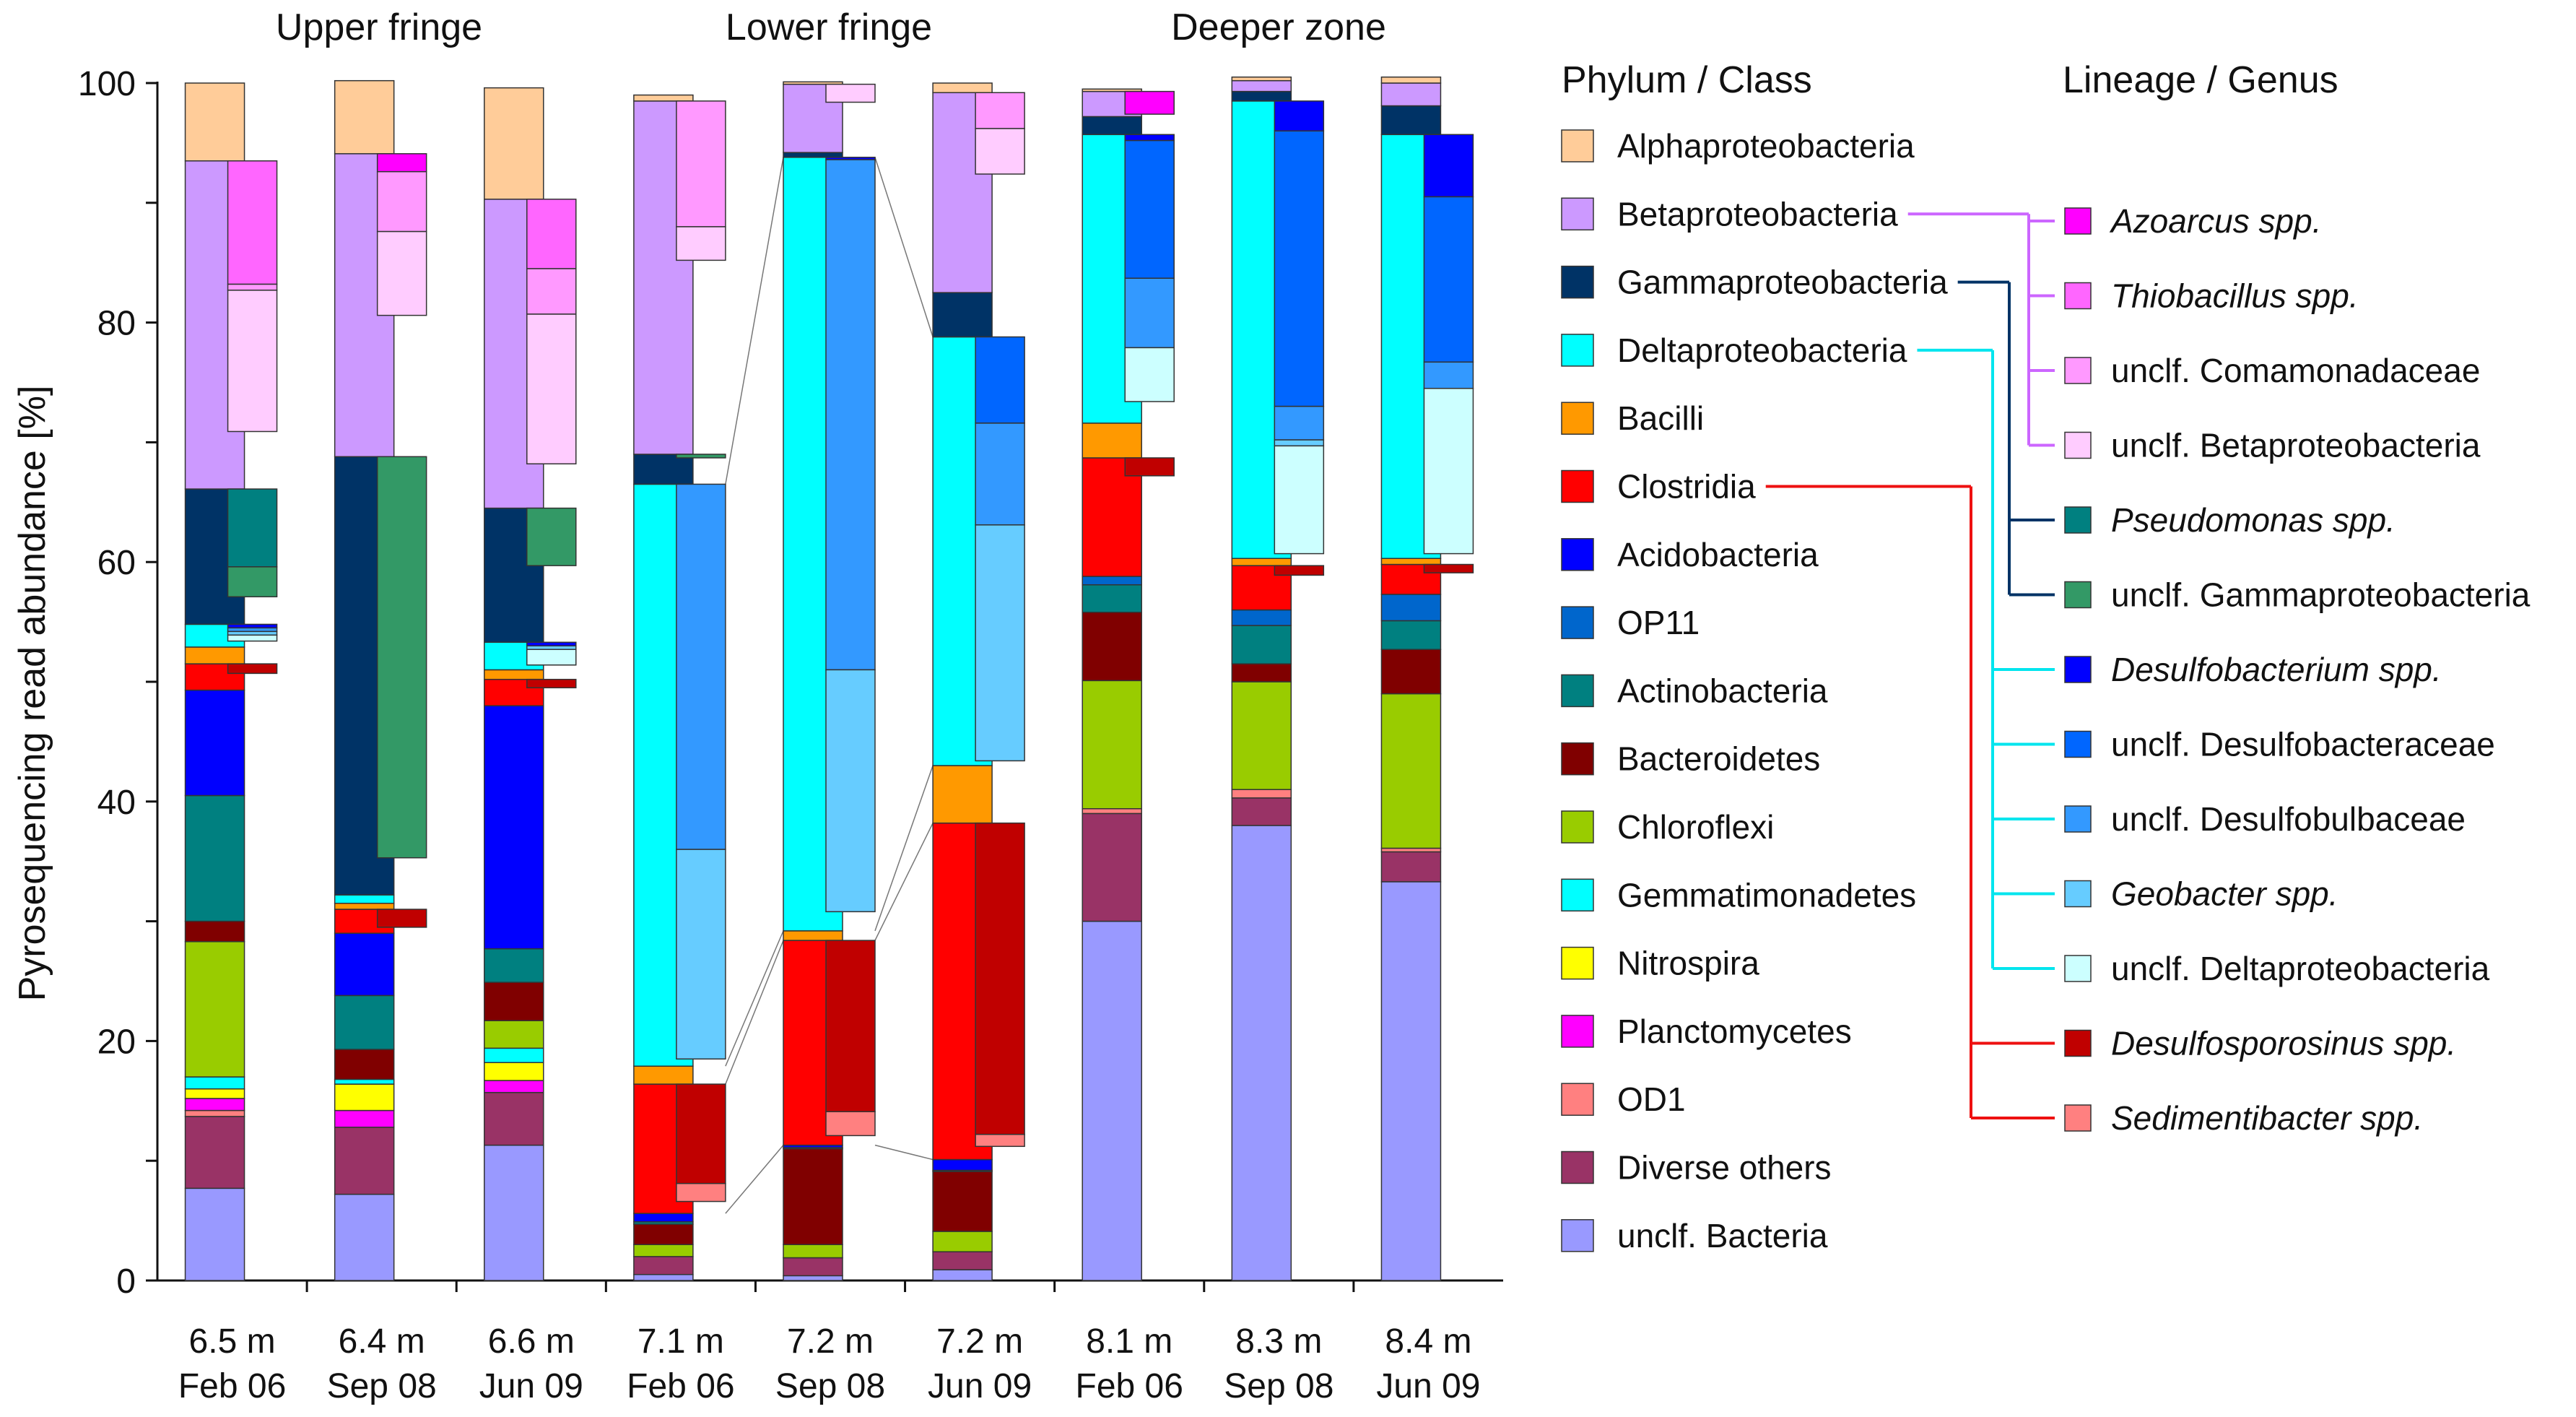 This screenshot has width=2576, height=1417. What do you see at coordinates (1577, 827) in the screenshot?
I see `legend-swatch-chloroflexi` at bounding box center [1577, 827].